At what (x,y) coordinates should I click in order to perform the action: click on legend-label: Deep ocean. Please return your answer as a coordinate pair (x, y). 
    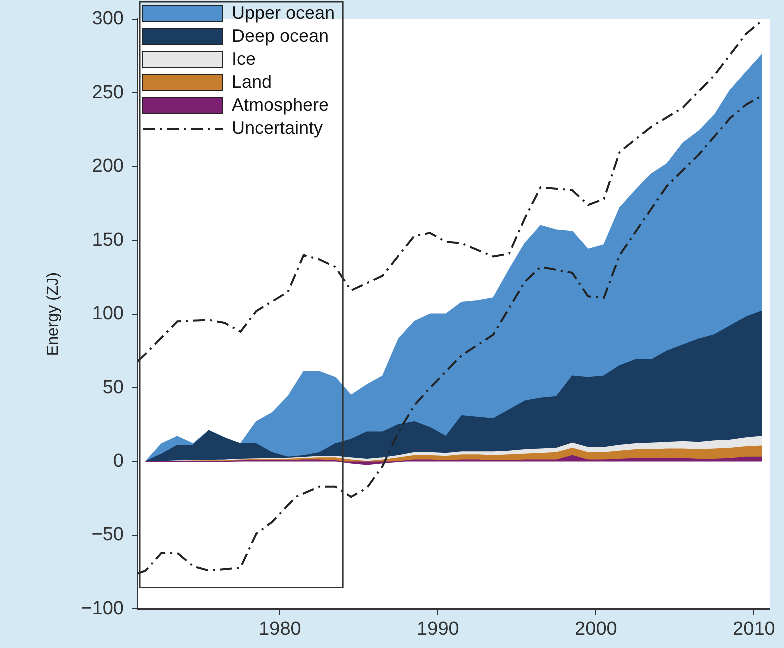
    Looking at the image, I should click on (281, 36).